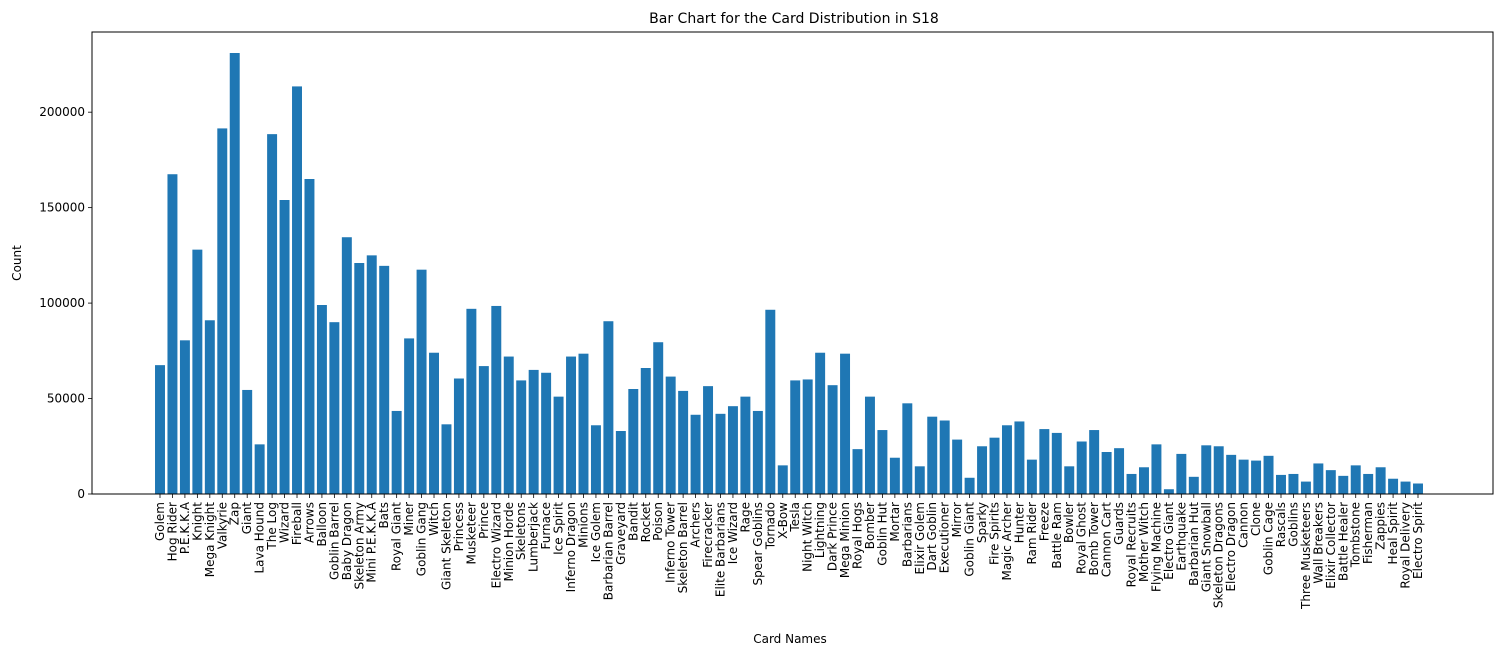  What do you see at coordinates (882, 534) in the screenshot?
I see `x-tick-label: Goblin Hut` at bounding box center [882, 534].